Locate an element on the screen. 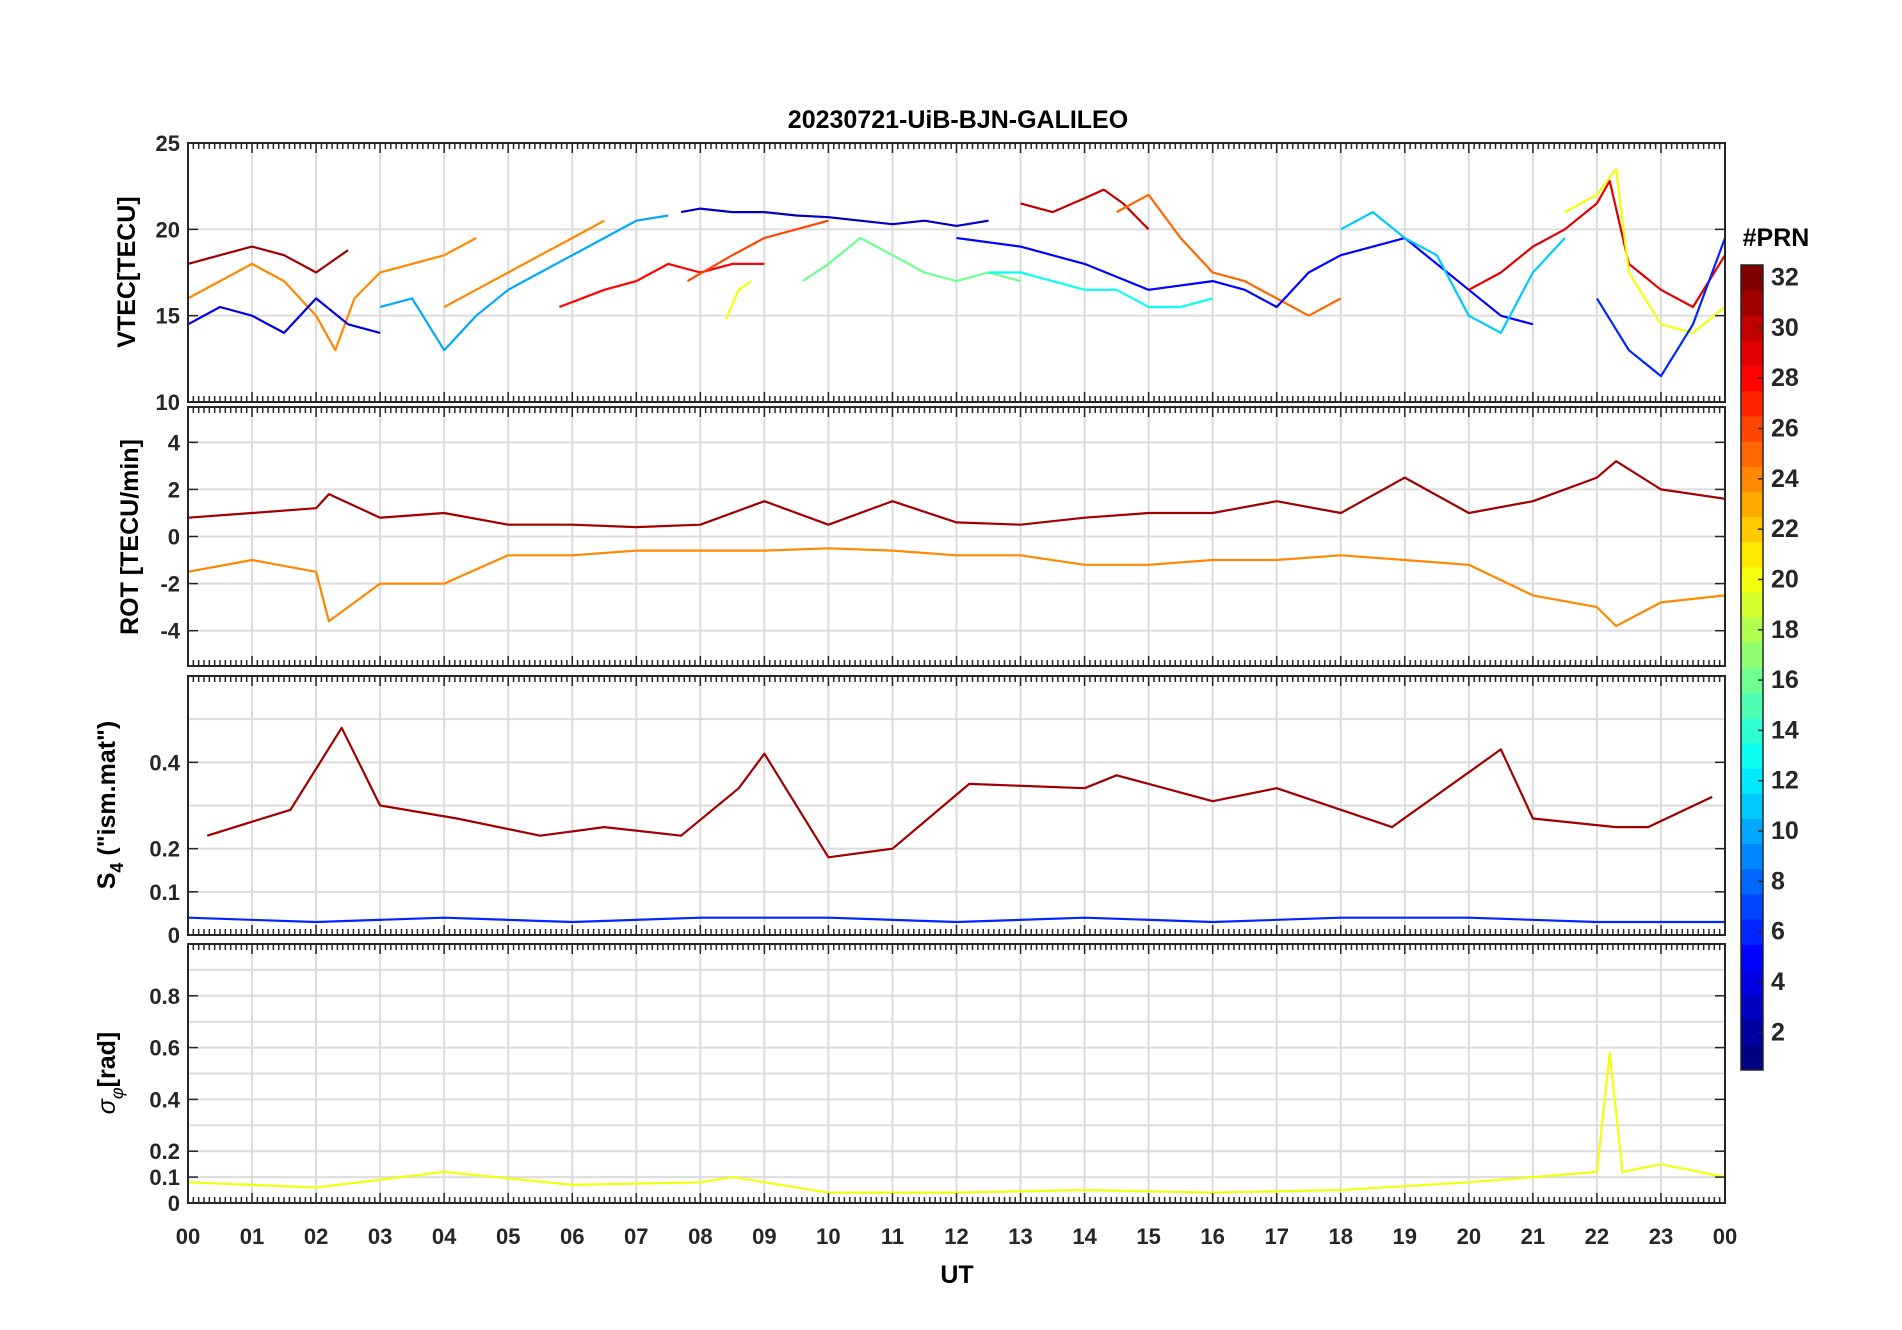 This screenshot has width=1902, height=1330. x-tick-label: 23 is located at coordinates (1661, 1236).